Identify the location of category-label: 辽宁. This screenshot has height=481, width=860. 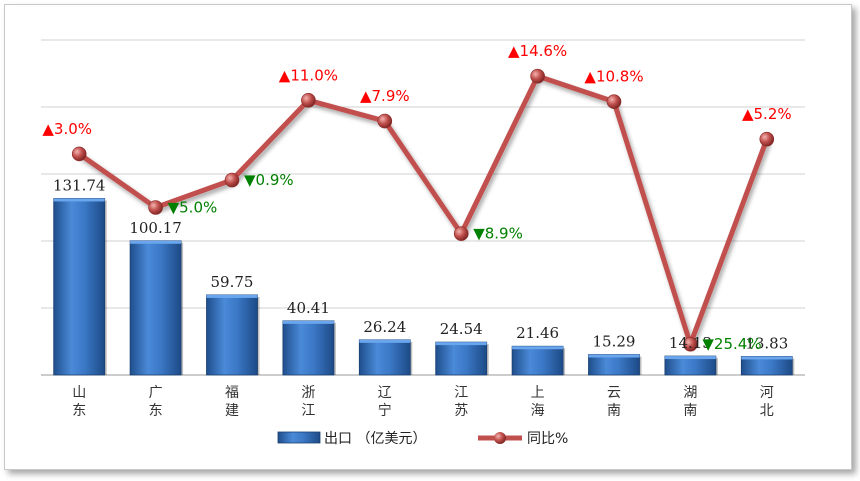
(385, 402).